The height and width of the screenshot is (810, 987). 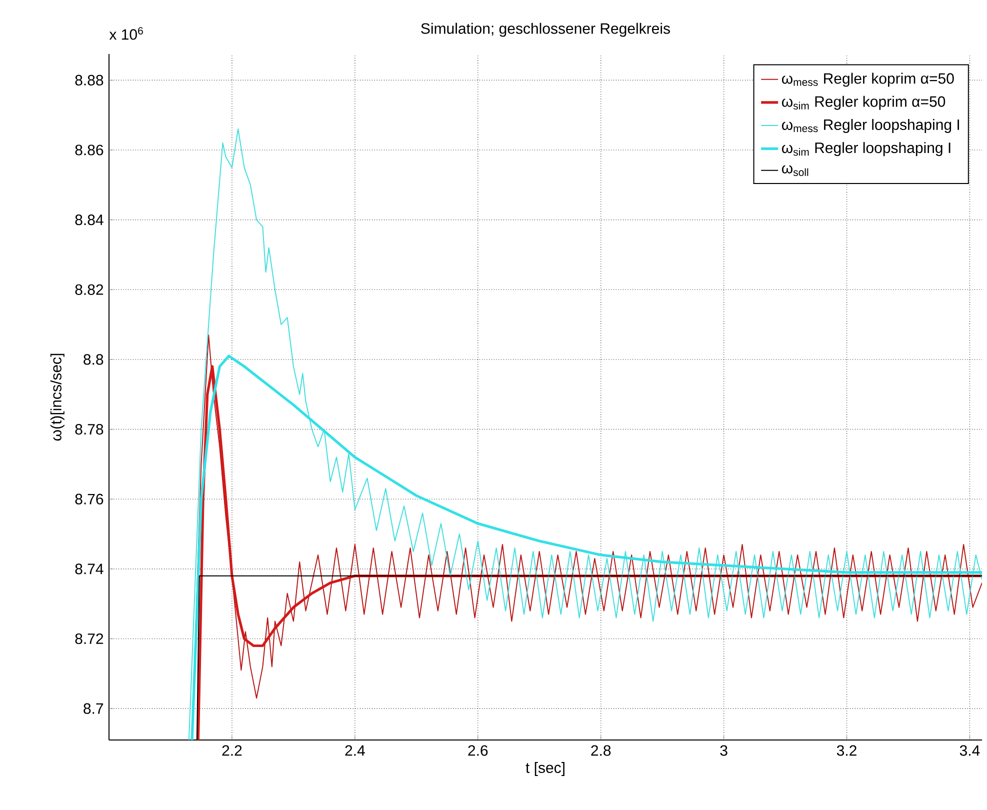 What do you see at coordinates (94, 359) in the screenshot?
I see `y-tick-label: 8.8` at bounding box center [94, 359].